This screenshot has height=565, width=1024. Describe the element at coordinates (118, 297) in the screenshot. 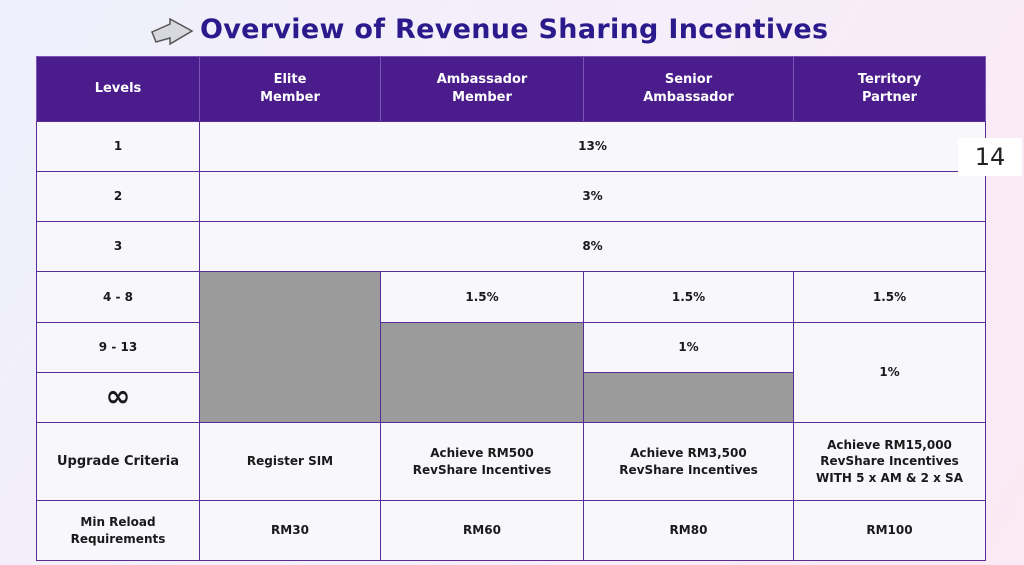

I see `cell: 4 - 8` at that location.